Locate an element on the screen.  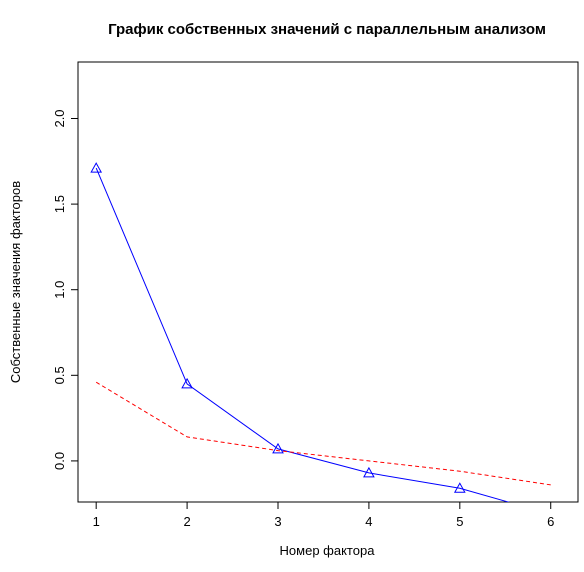
y-axis-label: Собственные значения факторов is located at coordinates (15, 282).